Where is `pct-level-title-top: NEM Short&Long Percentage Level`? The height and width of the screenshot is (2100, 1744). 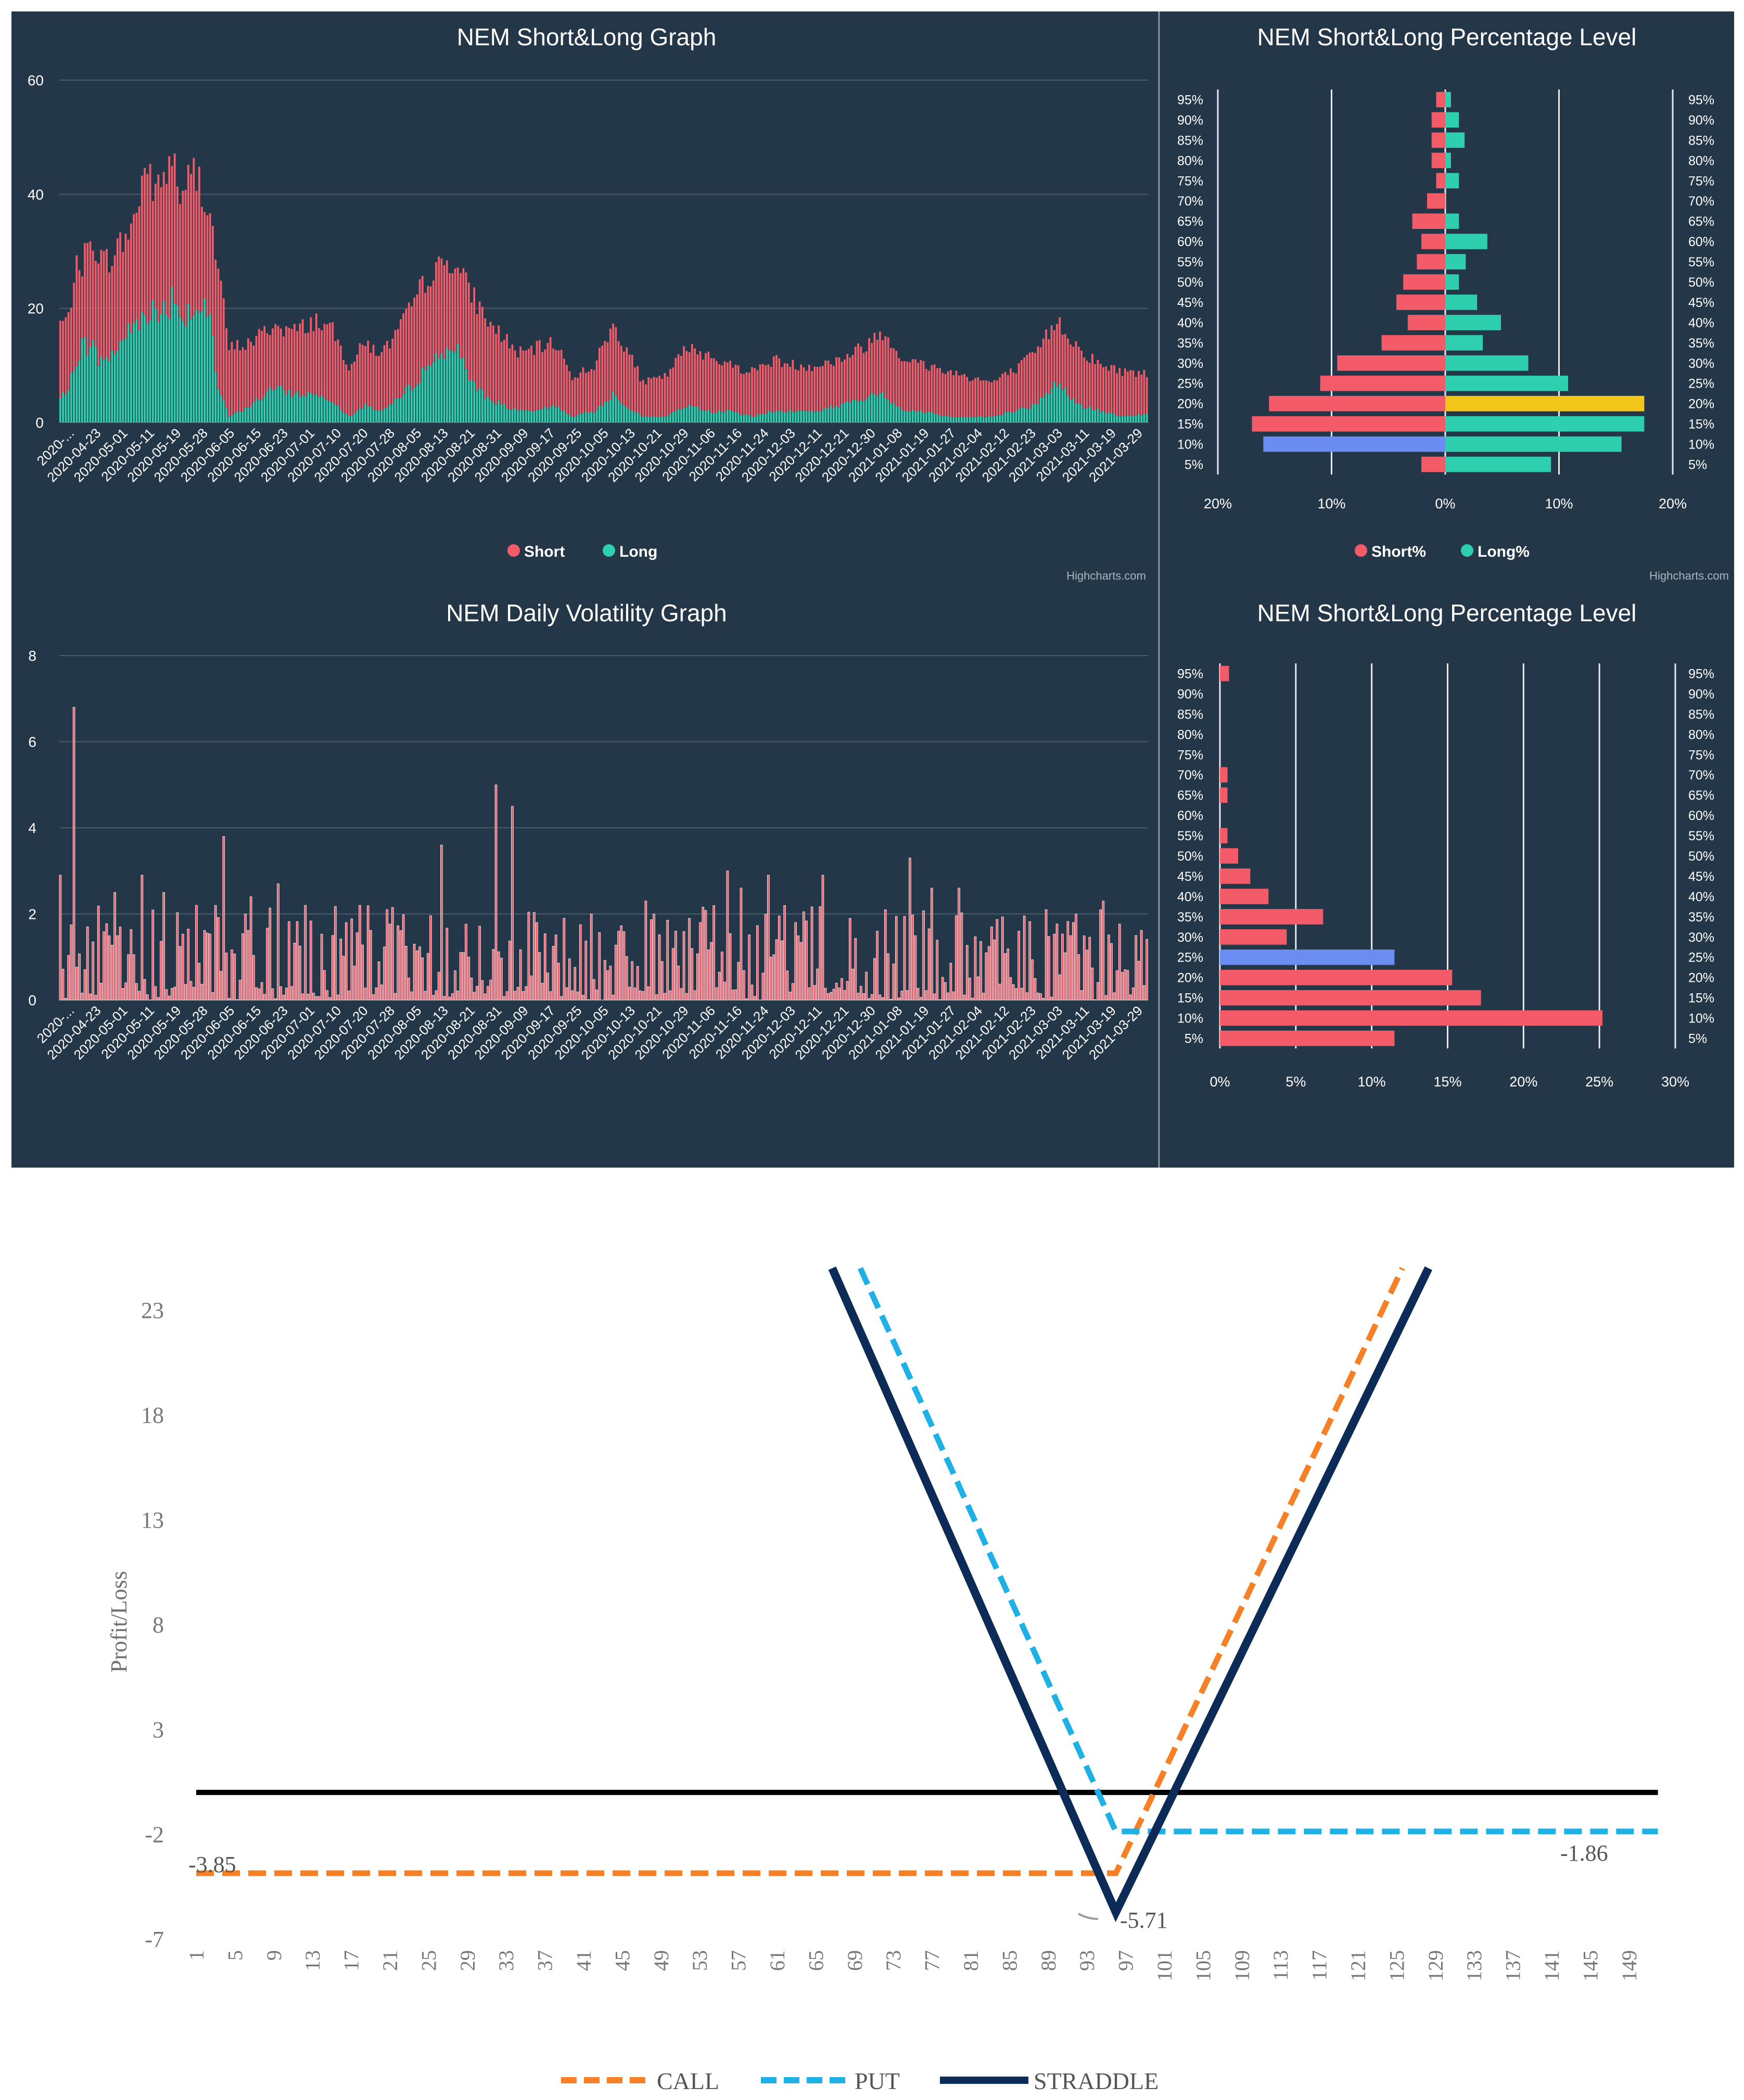
pct-level-title-top: NEM Short&Long Percentage Level is located at coordinates (1447, 37).